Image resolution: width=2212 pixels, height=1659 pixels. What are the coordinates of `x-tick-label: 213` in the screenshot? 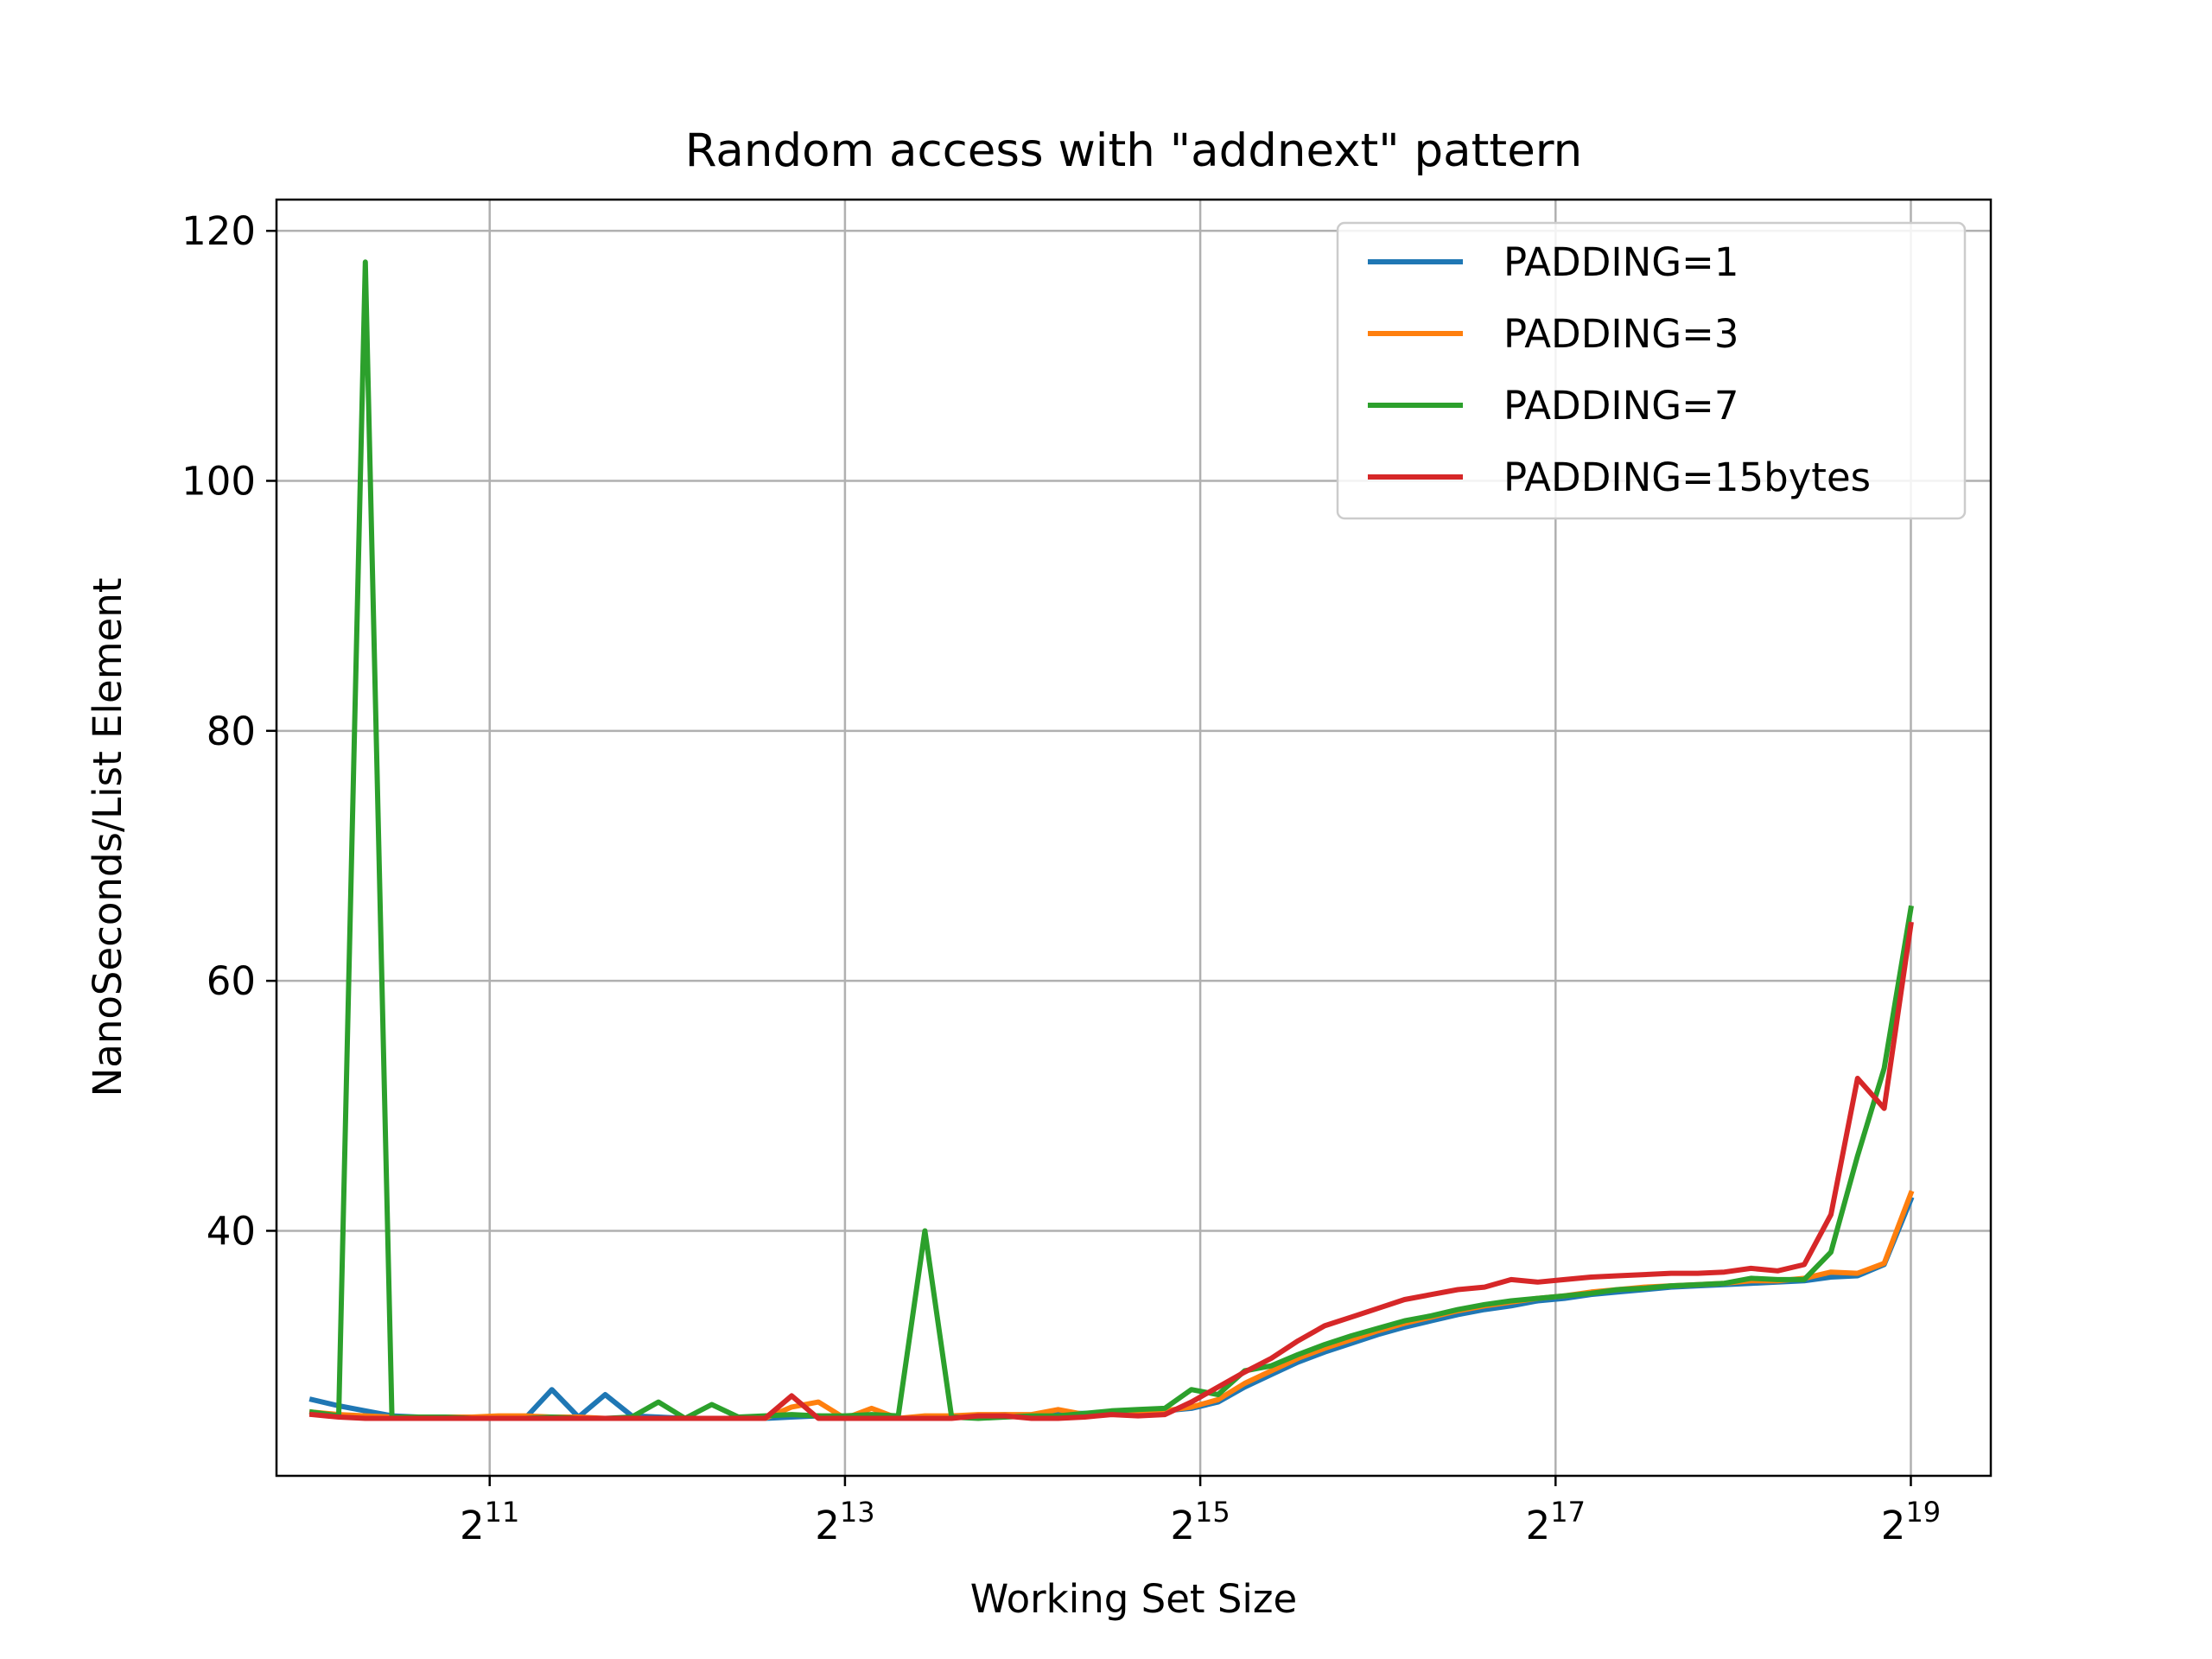 It's located at (844, 1522).